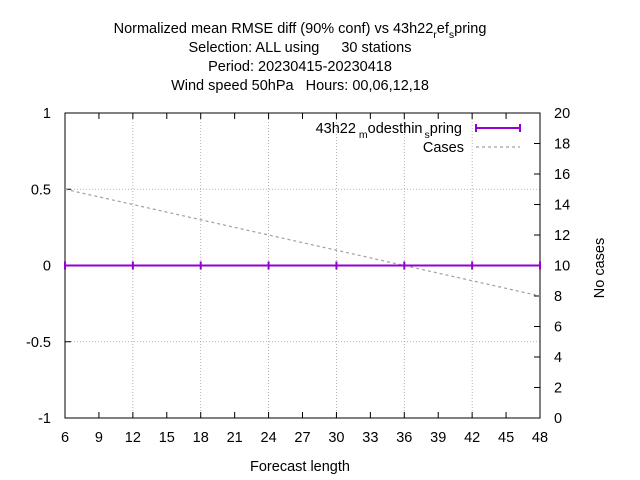 The height and width of the screenshot is (480, 640). What do you see at coordinates (562, 145) in the screenshot?
I see `y2-tick-label: 18` at bounding box center [562, 145].